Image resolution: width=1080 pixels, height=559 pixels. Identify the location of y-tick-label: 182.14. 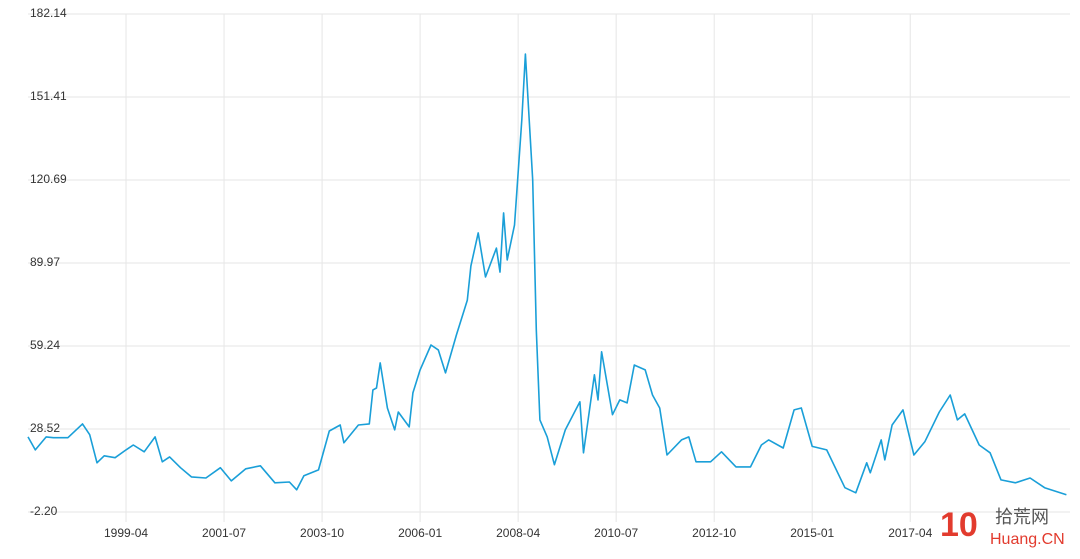
(48, 13).